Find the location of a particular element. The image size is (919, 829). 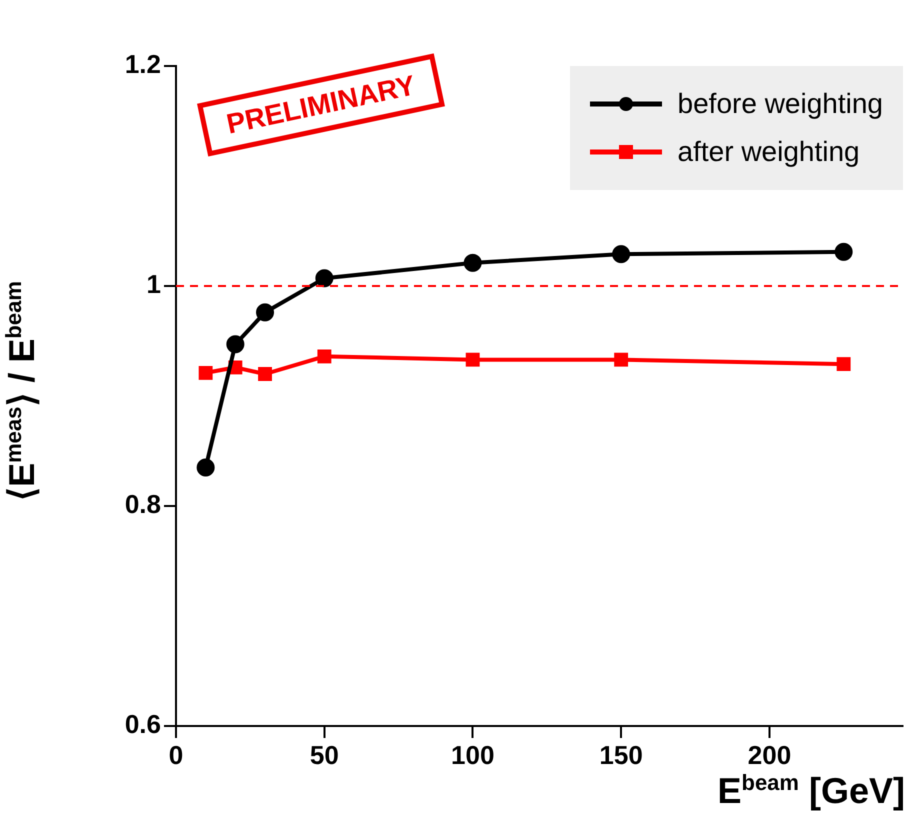

y-tick-label: 1 is located at coordinates (153, 284).